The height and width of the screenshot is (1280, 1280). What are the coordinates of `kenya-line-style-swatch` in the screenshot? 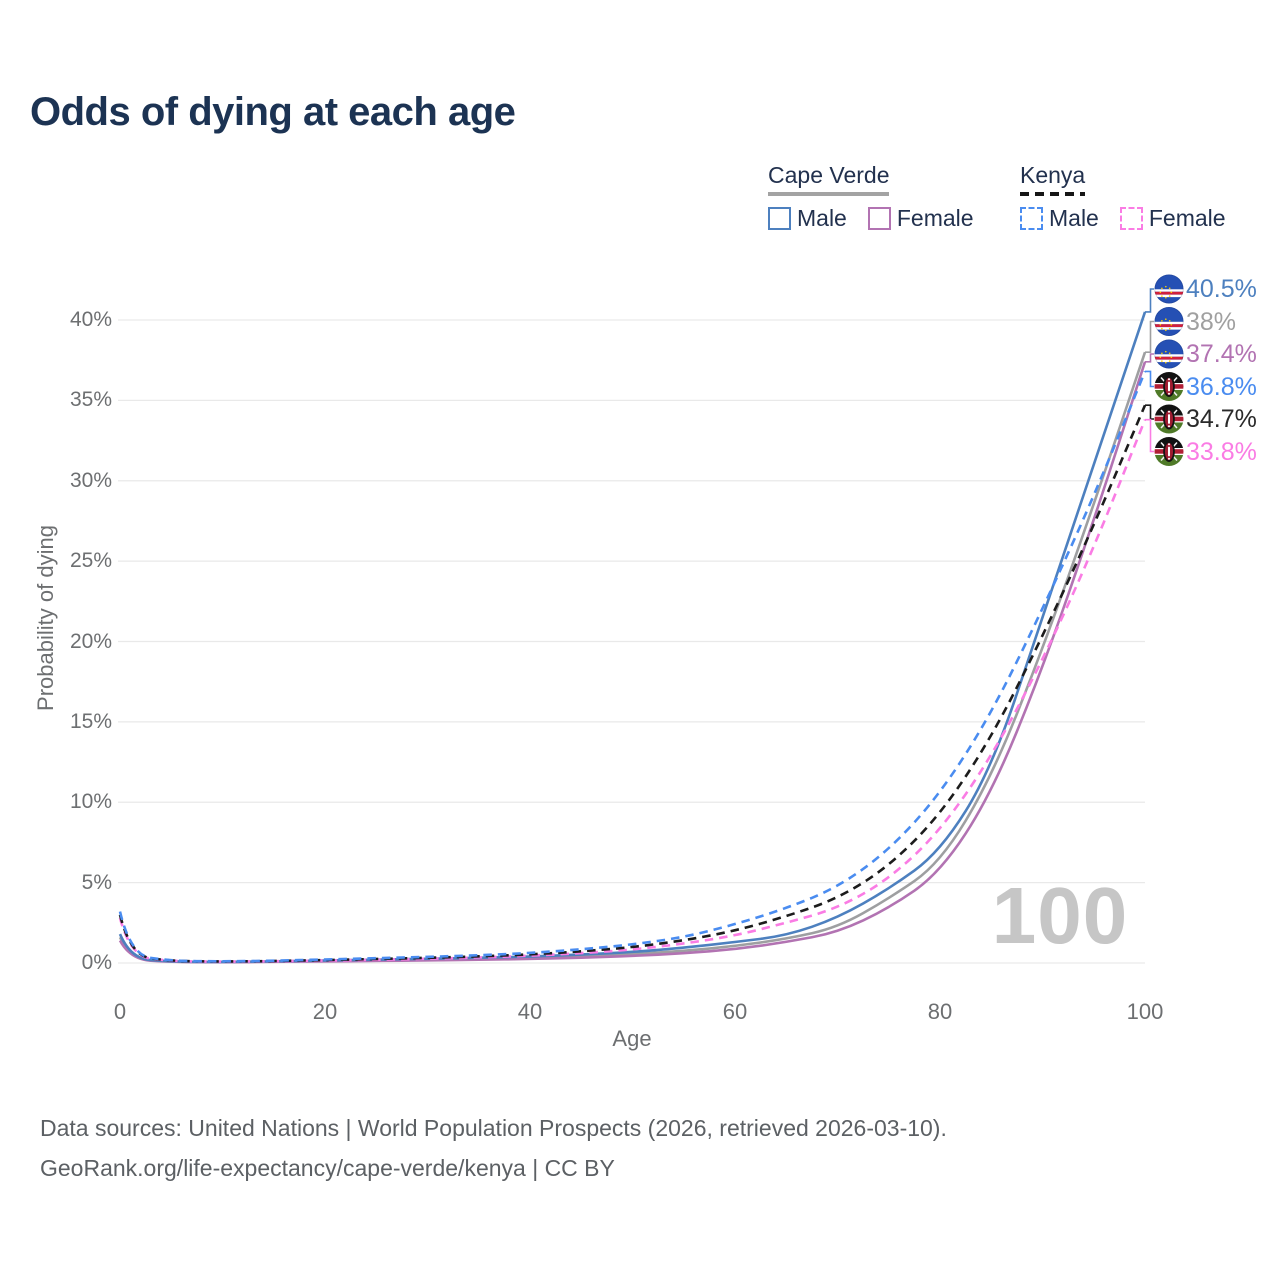 It's located at (1053, 194).